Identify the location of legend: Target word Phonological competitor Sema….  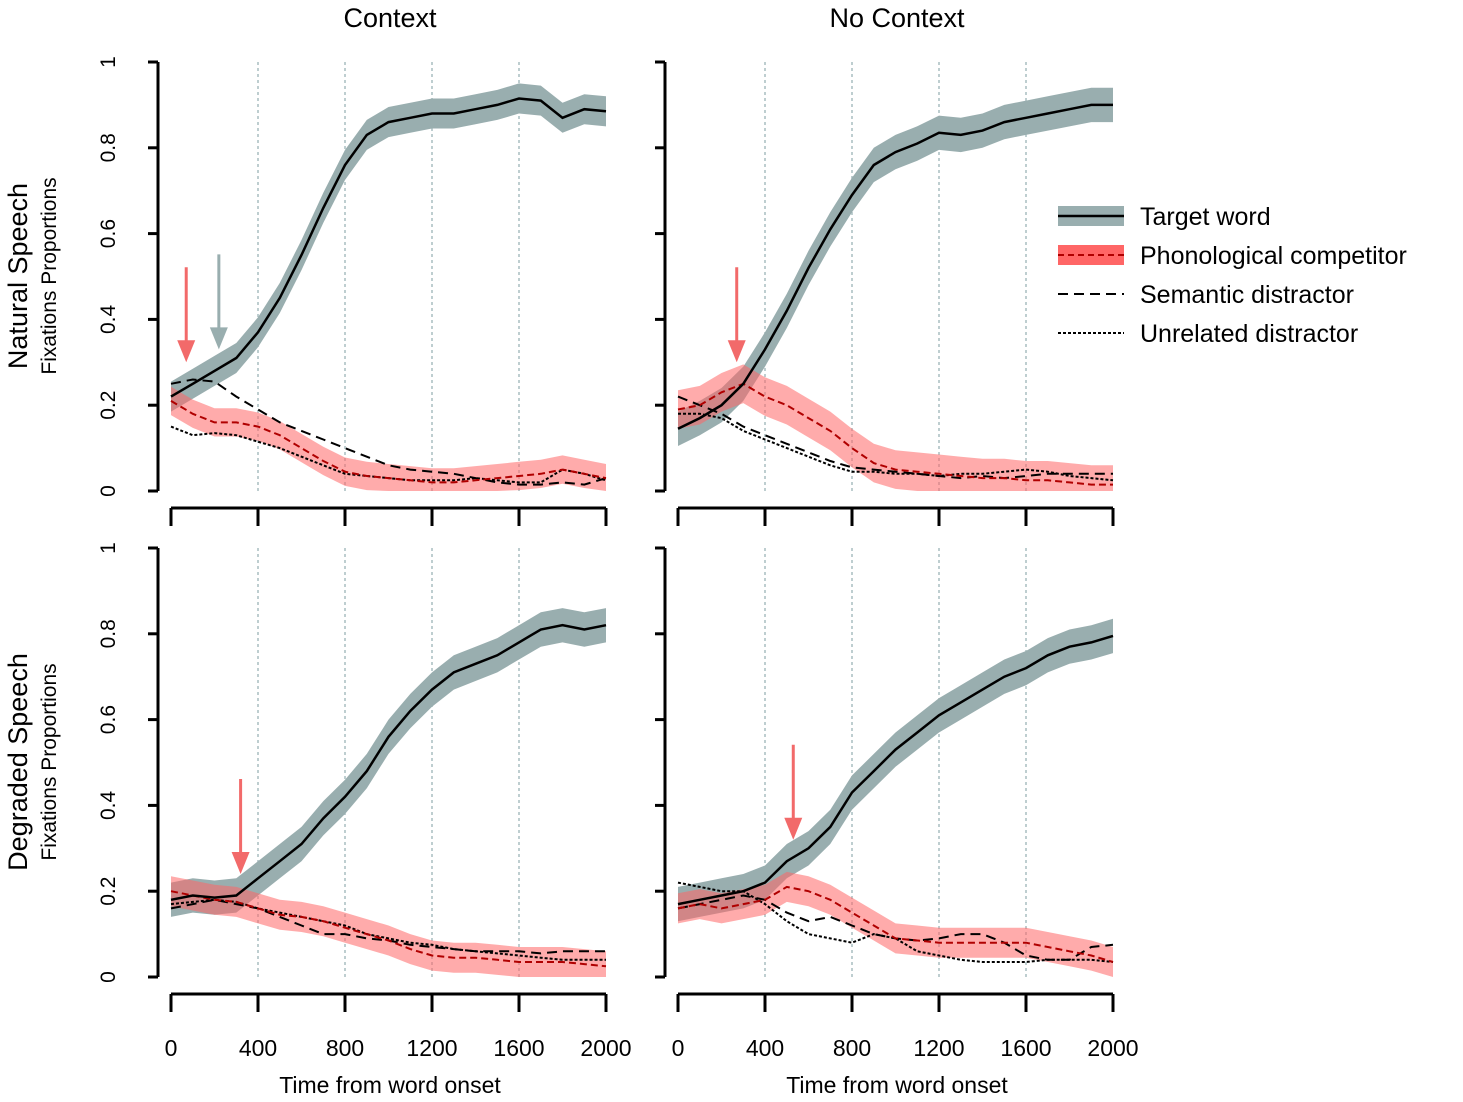
(1232, 275).